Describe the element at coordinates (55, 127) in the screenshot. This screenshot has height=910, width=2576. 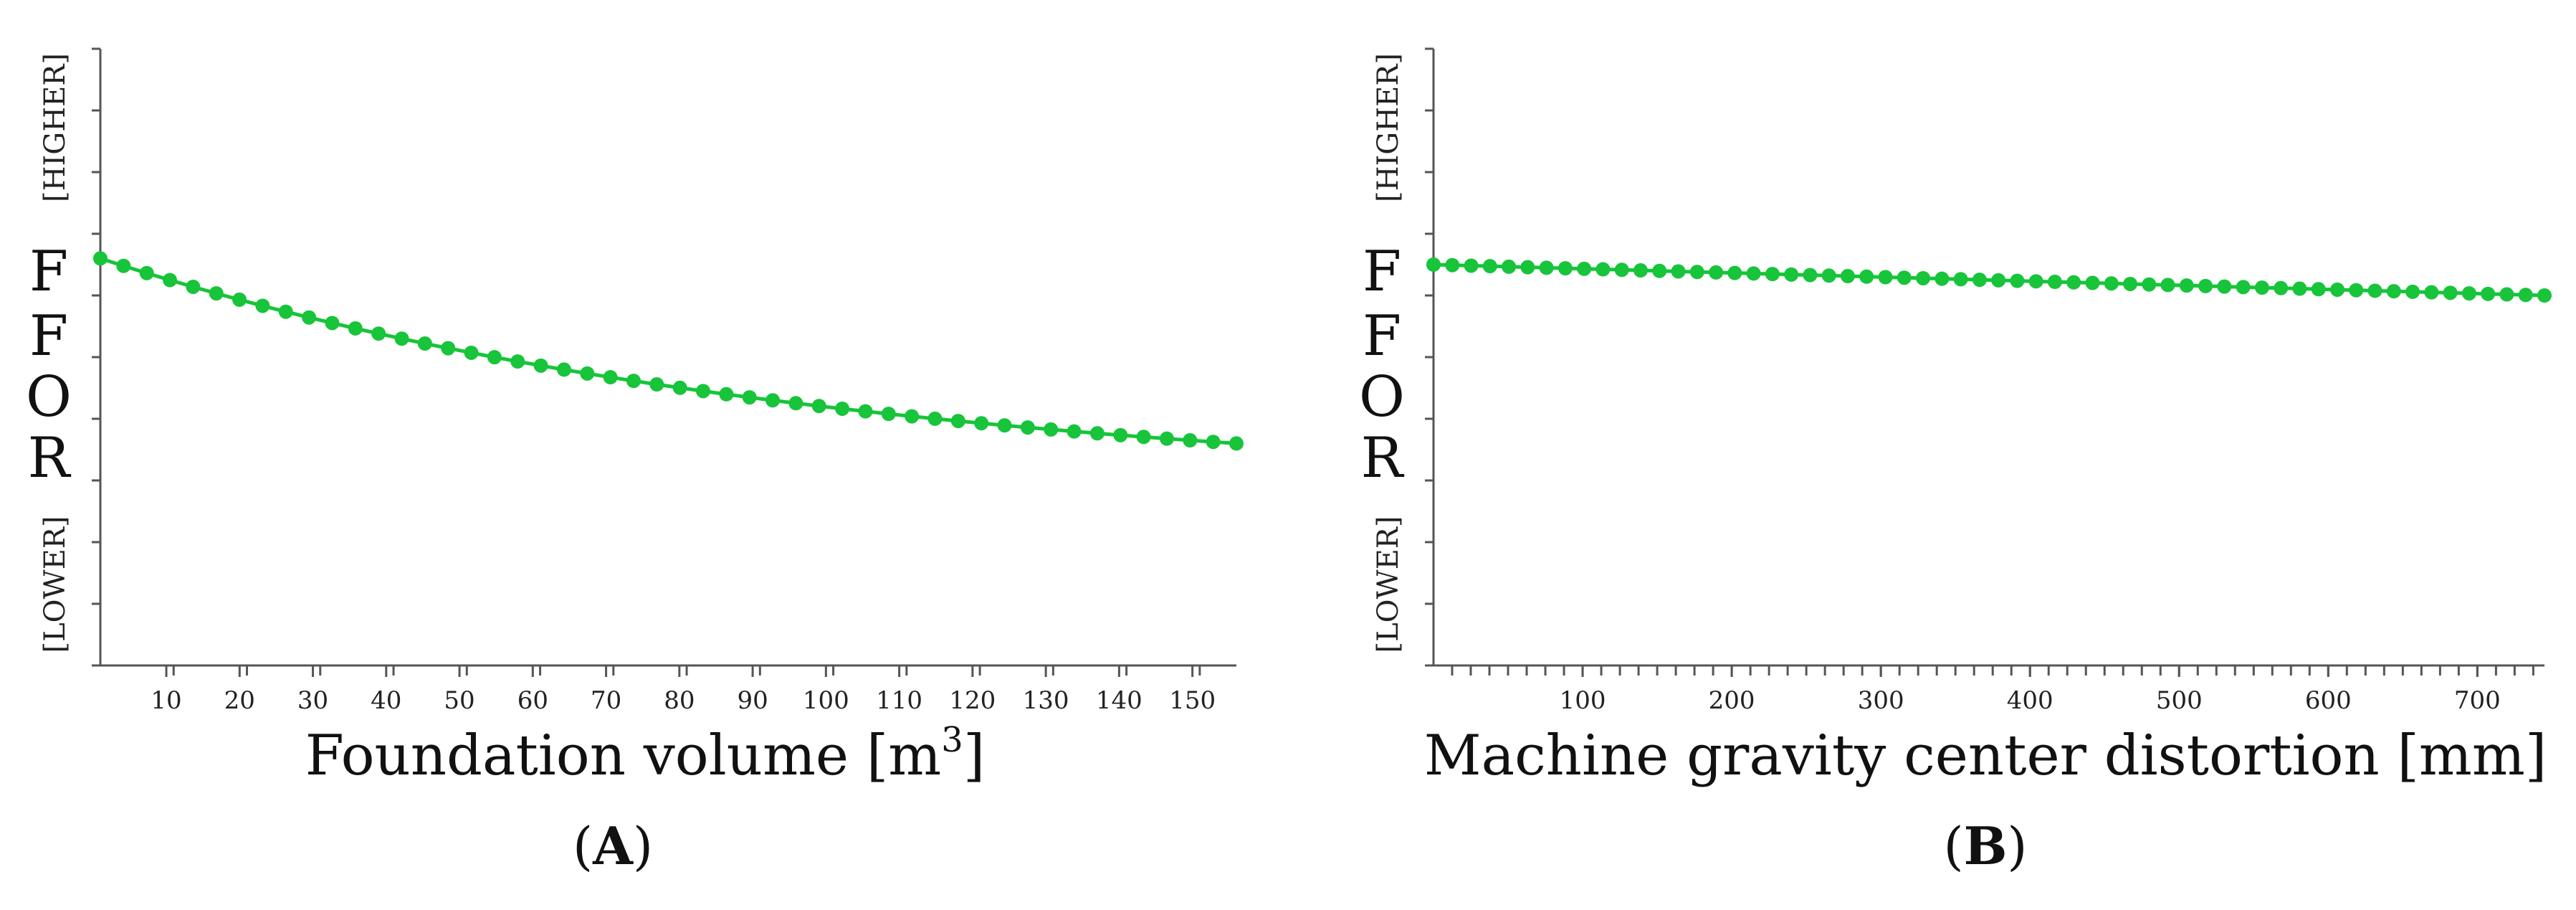
I see `y-axis-higher-label: [HIGHER]` at that location.